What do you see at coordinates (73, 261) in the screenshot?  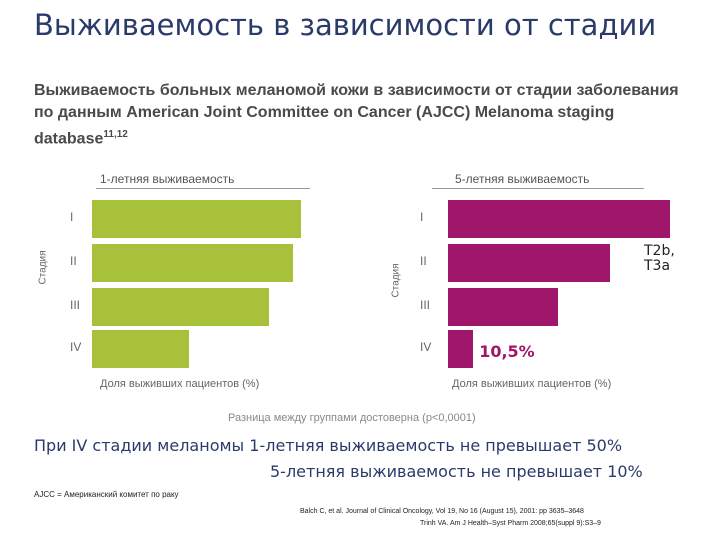 I see `chart1-stage-label: II` at bounding box center [73, 261].